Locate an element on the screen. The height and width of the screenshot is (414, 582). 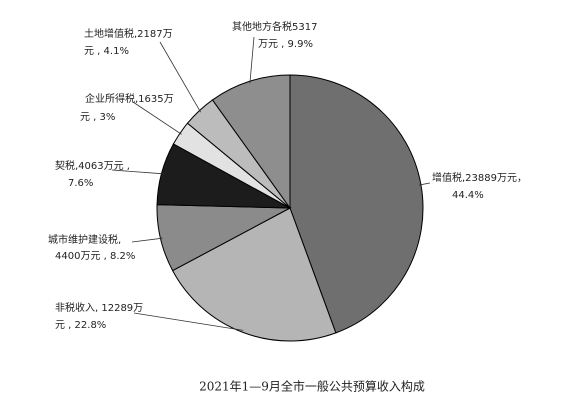
data-label: 企业所得税,1635万 is located at coordinates (129, 98).